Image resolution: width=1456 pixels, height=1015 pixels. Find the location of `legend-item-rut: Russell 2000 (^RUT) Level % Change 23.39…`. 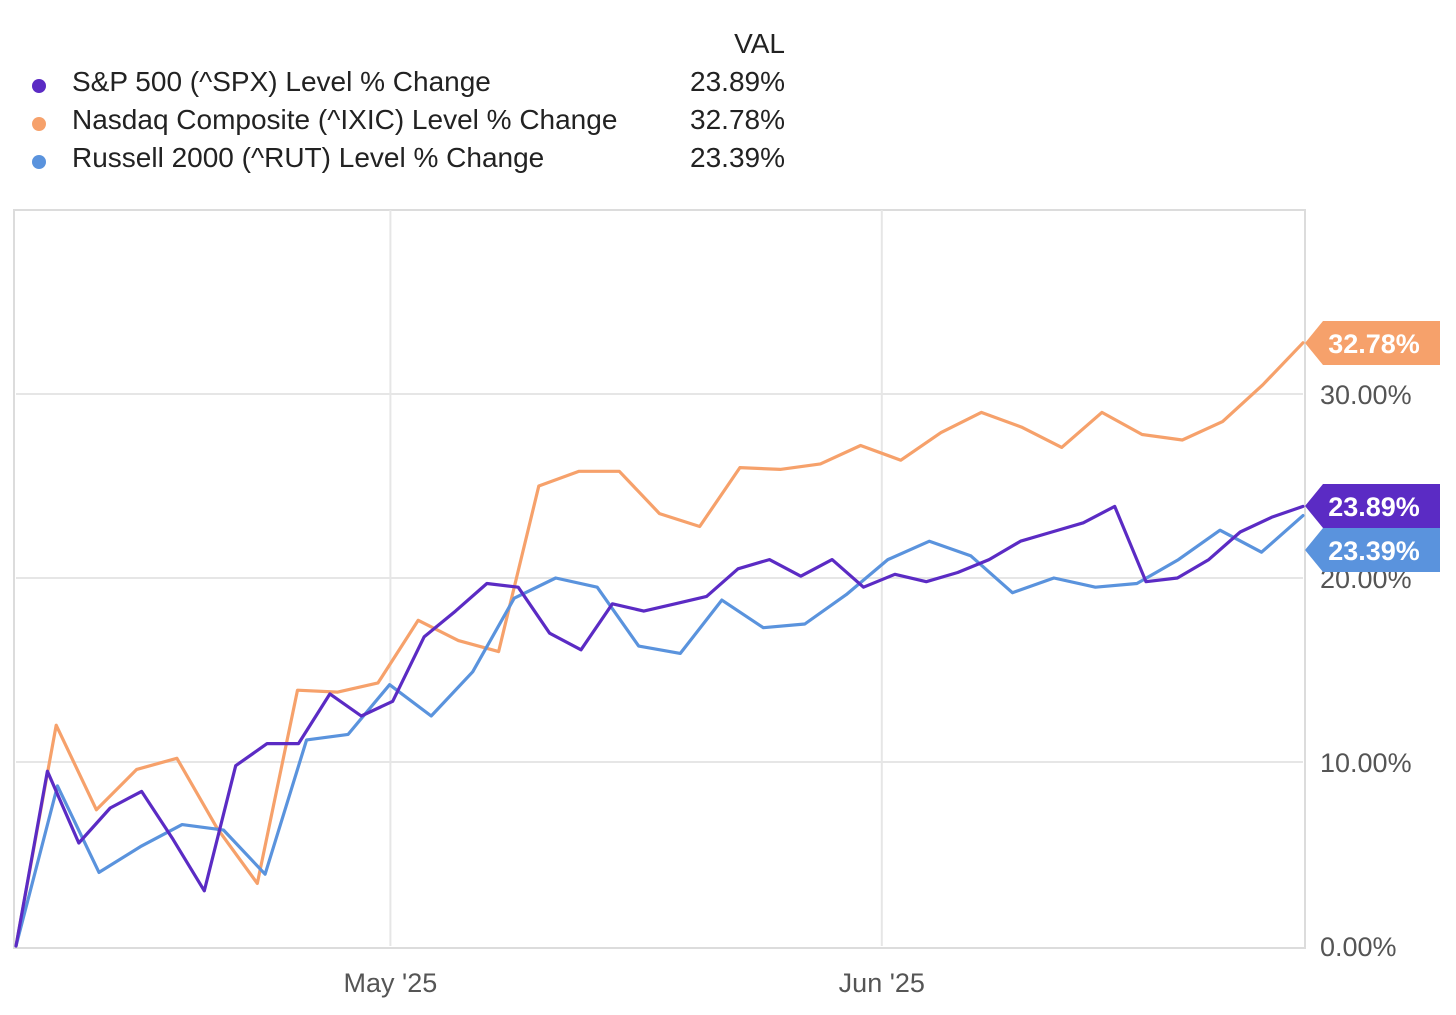

legend-item-rut: Russell 2000 (^RUT) Level % Change 23.39… is located at coordinates (406, 161).